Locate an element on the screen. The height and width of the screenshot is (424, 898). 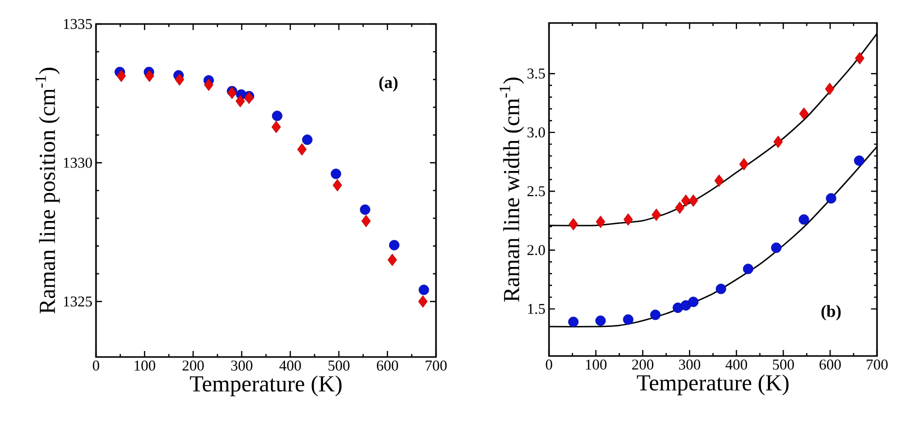
y-tick-label: 3.0 is located at coordinates (536, 132).